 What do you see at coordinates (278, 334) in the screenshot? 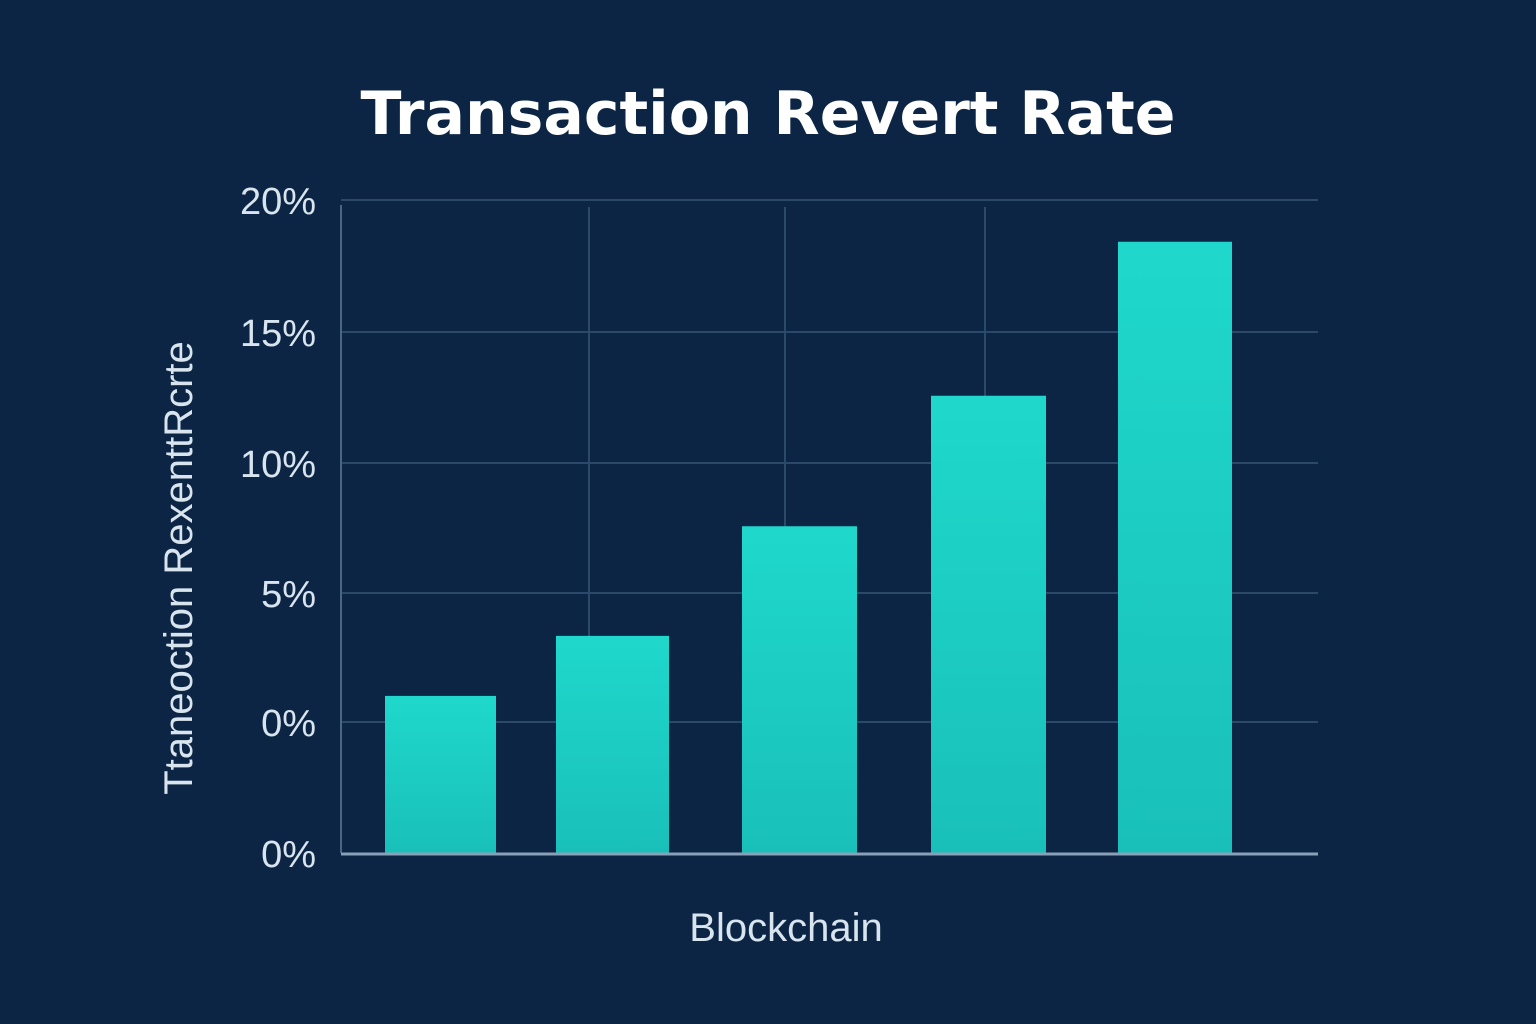
I see `y-tick-label: 15%` at bounding box center [278, 334].